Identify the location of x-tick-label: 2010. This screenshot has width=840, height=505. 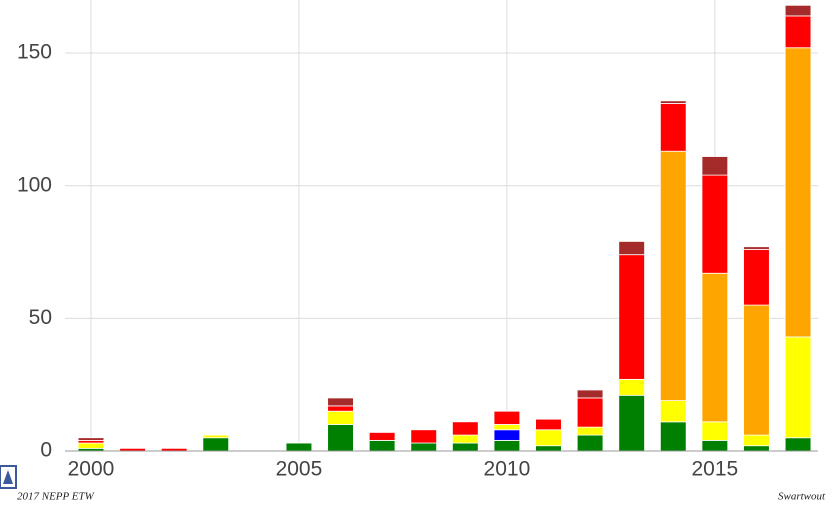
(507, 469).